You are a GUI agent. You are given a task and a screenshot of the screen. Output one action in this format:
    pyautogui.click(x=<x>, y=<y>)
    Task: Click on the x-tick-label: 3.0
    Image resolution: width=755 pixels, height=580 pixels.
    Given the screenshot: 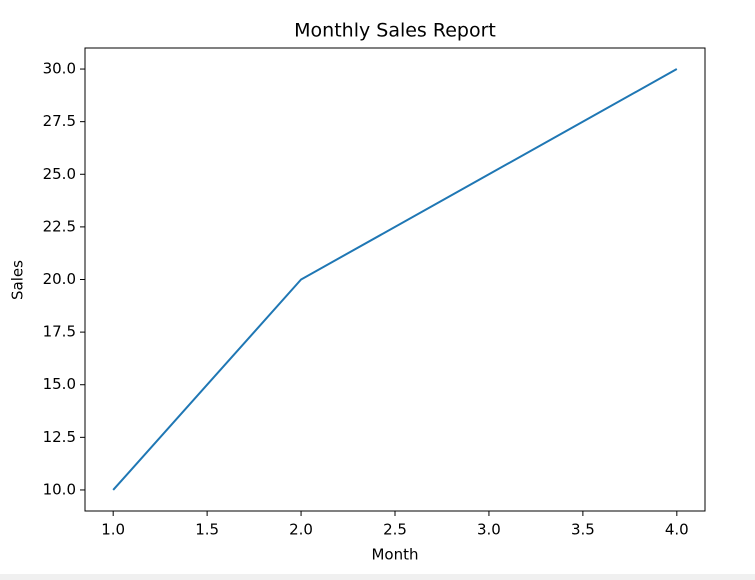 What is the action you would take?
    pyautogui.click(x=489, y=530)
    